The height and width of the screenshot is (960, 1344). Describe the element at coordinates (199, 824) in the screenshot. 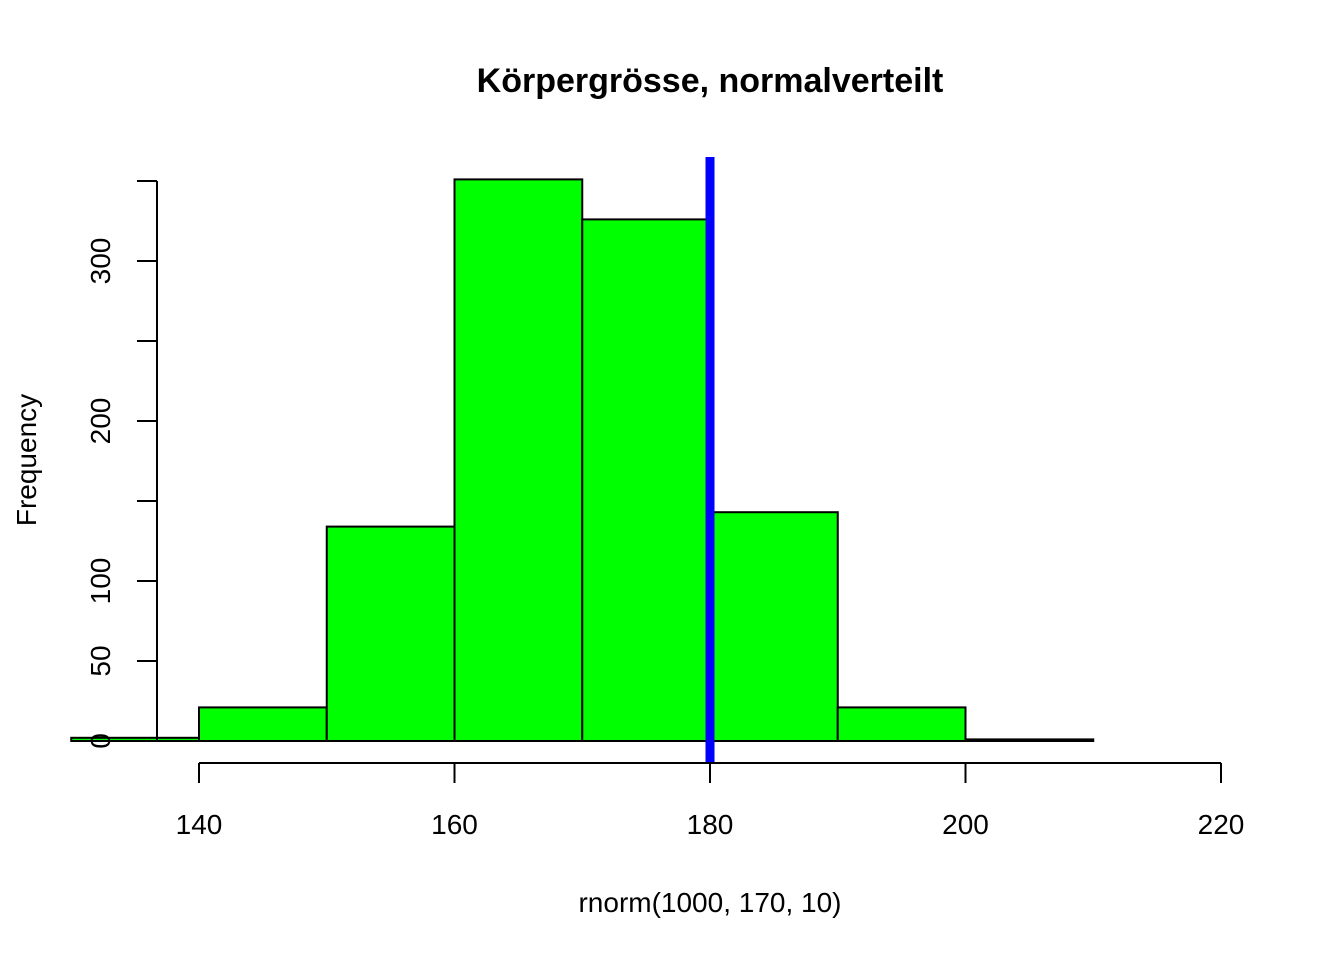

I see `x-tick-label: 140` at that location.